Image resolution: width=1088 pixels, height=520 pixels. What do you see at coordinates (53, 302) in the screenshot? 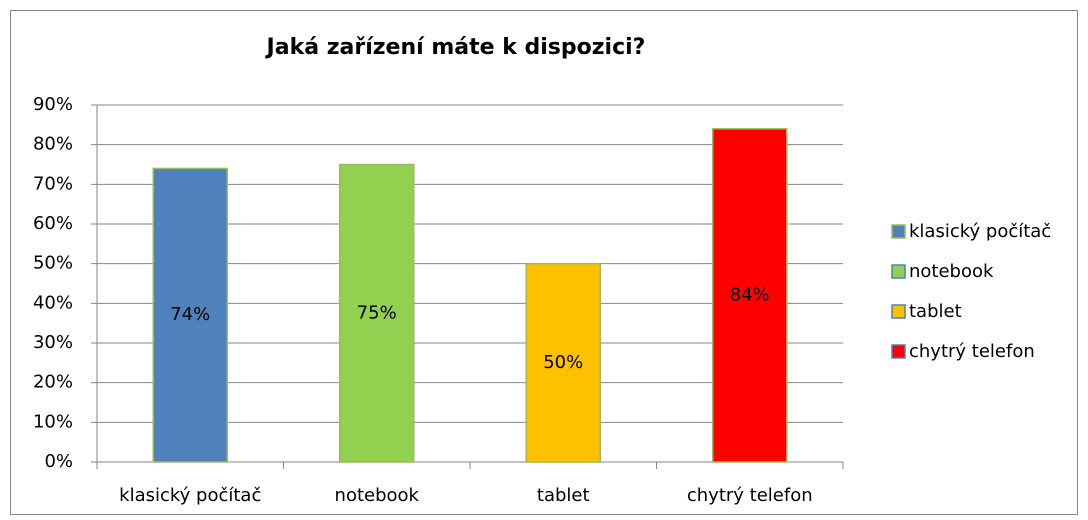
I see `y-tick-label: 40%` at bounding box center [53, 302].